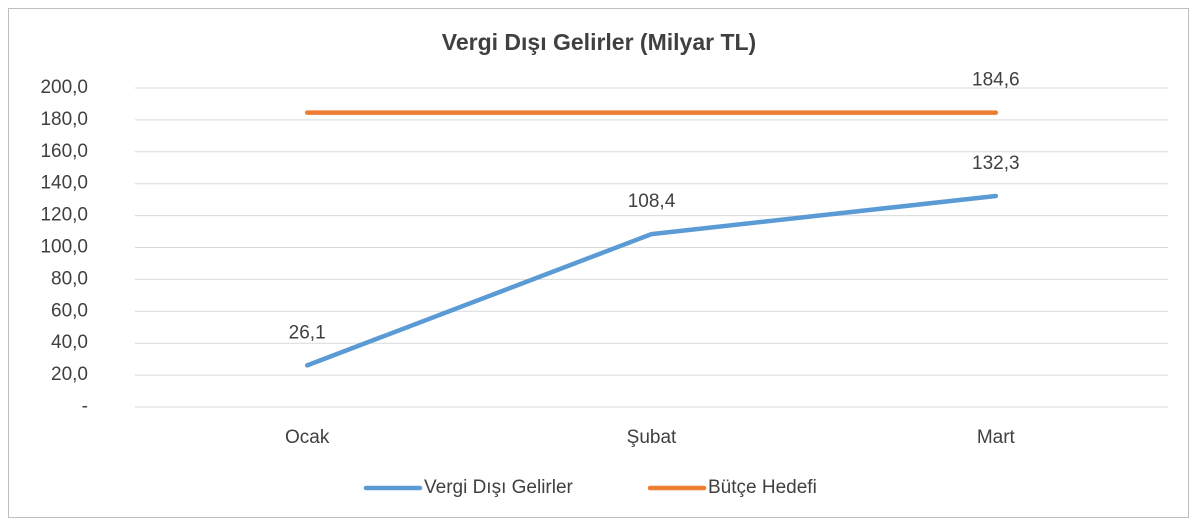 Image resolution: width=1198 pixels, height=524 pixels. I want to click on y-tick-label: 160,0, so click(64, 151).